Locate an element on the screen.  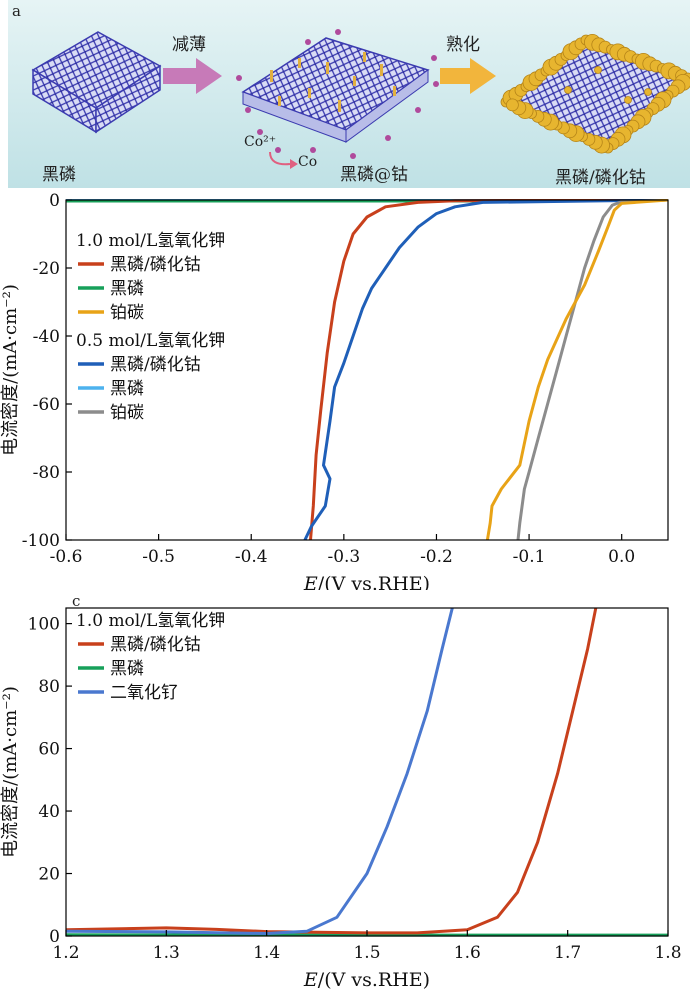
b-x-tick-label: -0.6 is located at coordinates (66, 557).